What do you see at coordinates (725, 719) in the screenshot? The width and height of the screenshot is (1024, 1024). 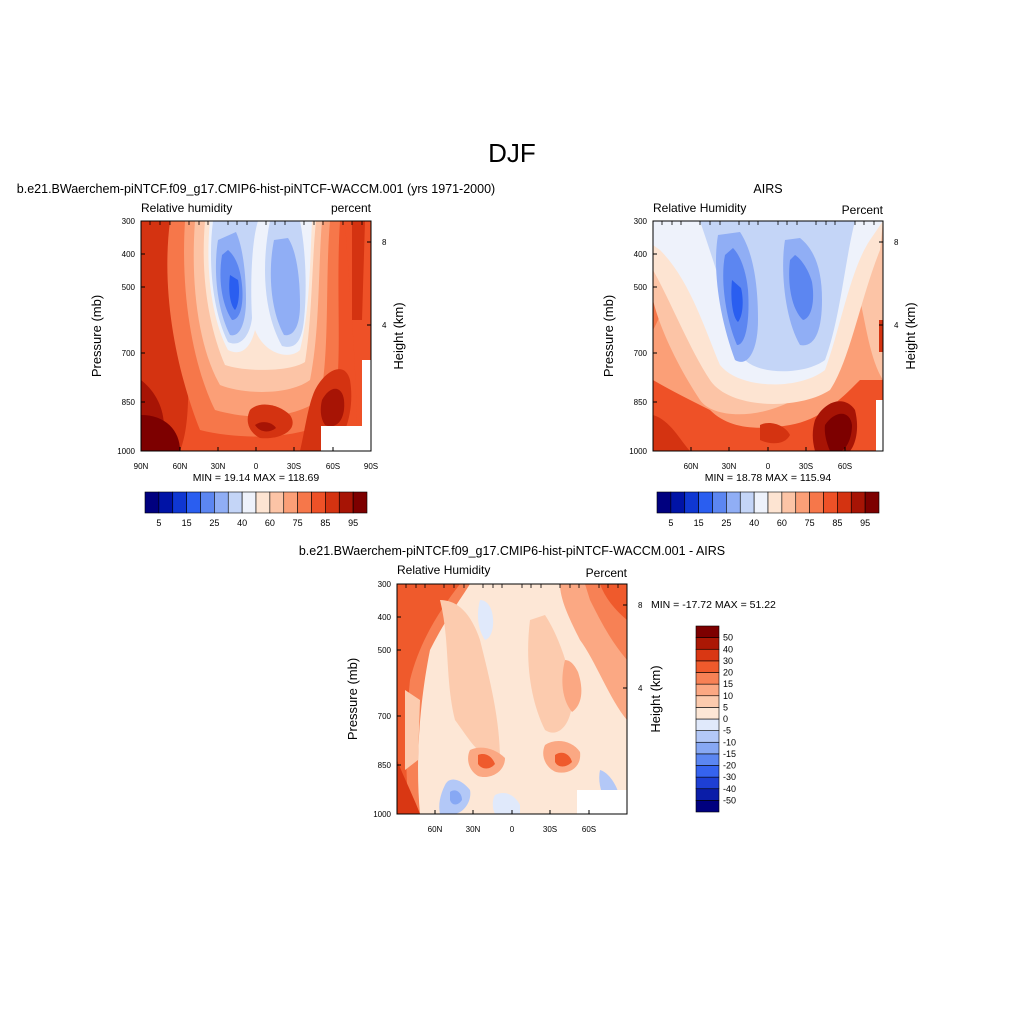 I see `colorbar-label: 0` at bounding box center [725, 719].